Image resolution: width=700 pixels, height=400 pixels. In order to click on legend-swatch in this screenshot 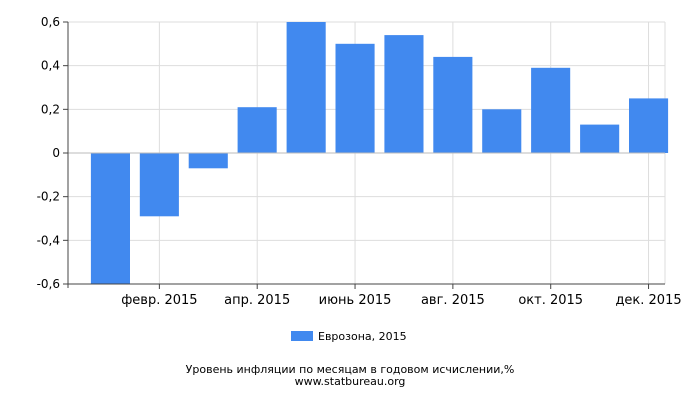, I will do `click(302, 336)`.